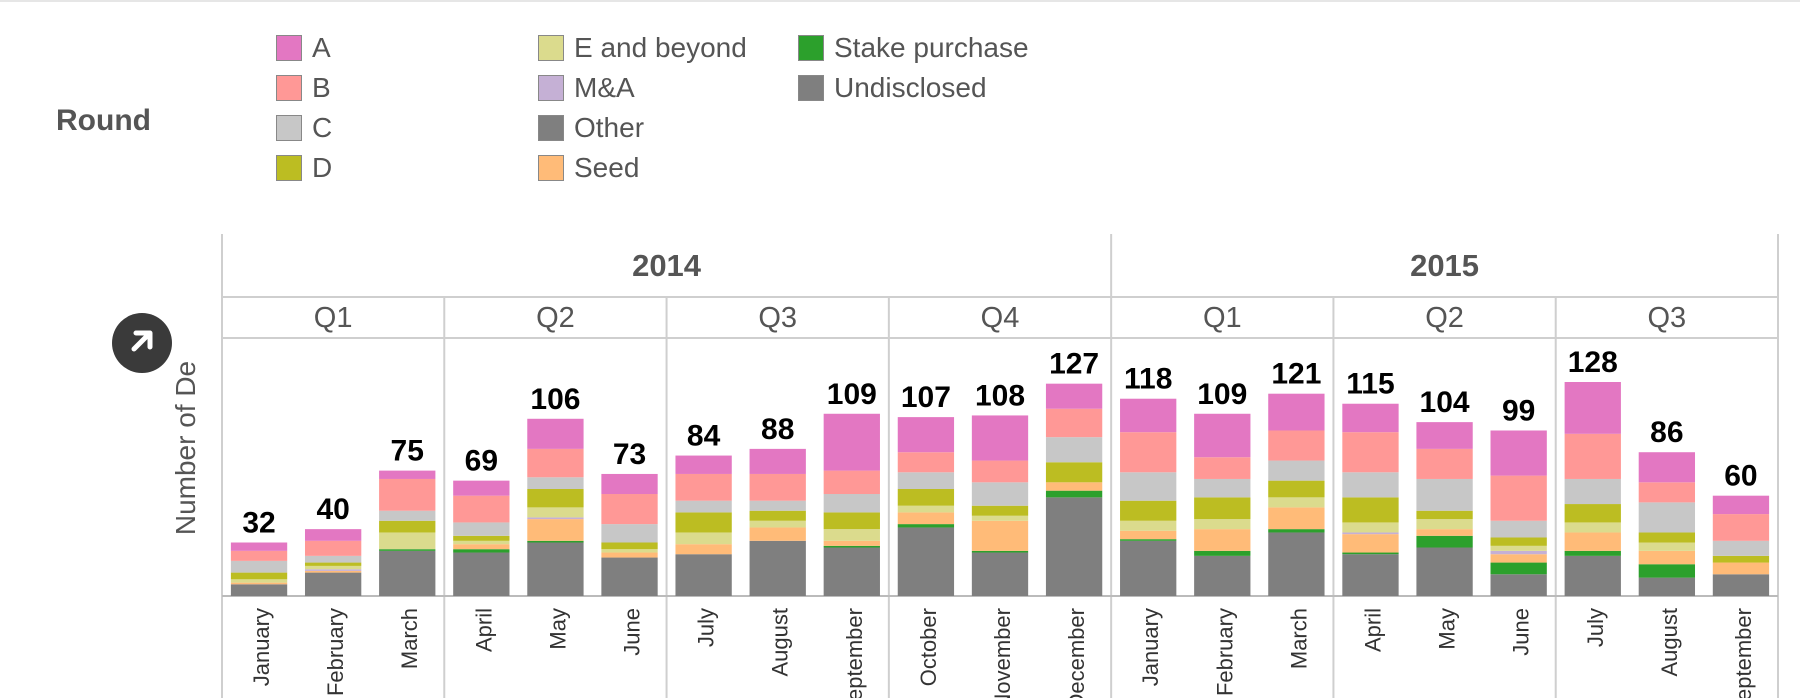  I want to click on month-tick-label: October, so click(928, 647).